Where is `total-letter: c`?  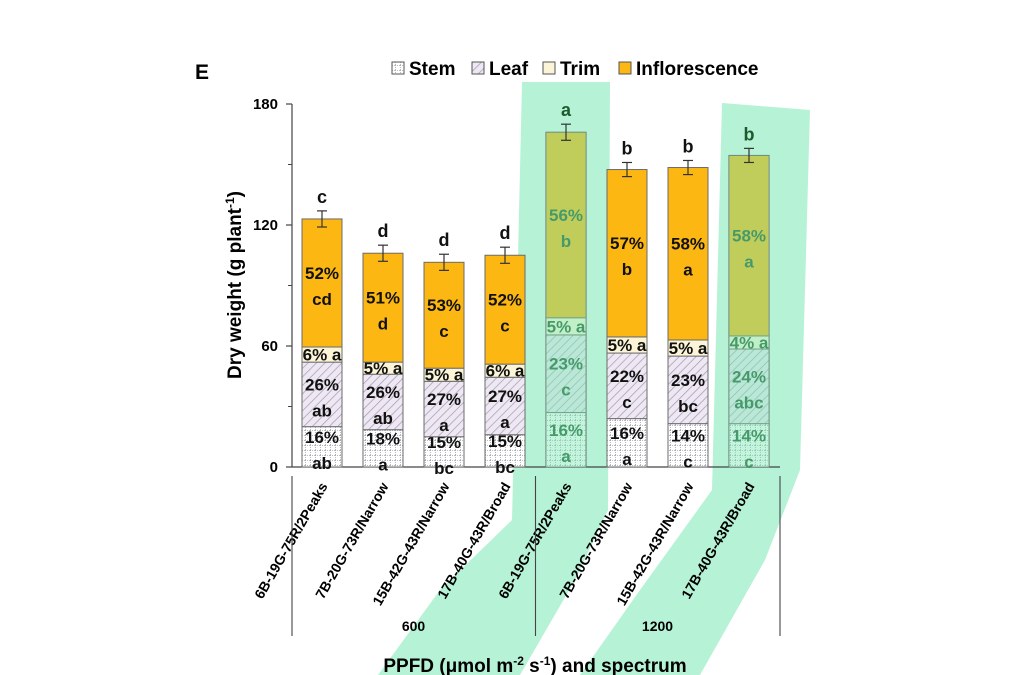 total-letter: c is located at coordinates (322, 197).